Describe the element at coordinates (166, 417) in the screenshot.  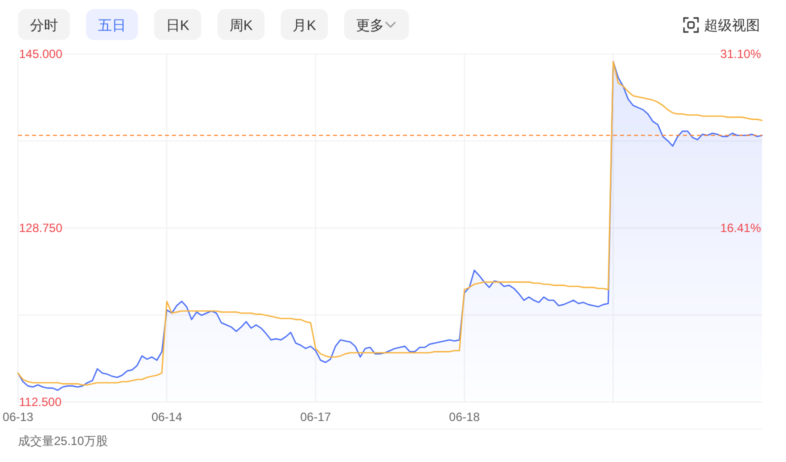
I see `x-tick-label: 06-14` at that location.